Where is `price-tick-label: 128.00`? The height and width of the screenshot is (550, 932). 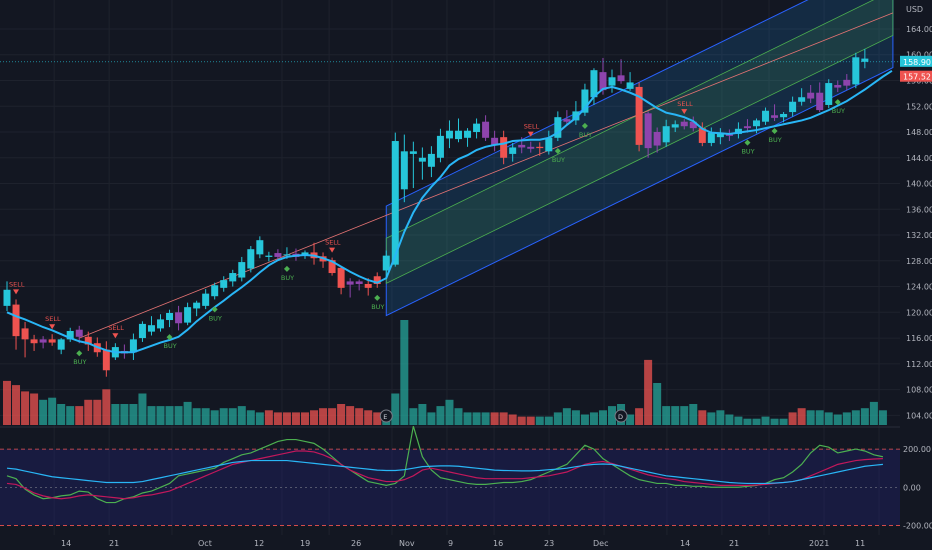 price-tick-label: 128.00 is located at coordinates (919, 261).